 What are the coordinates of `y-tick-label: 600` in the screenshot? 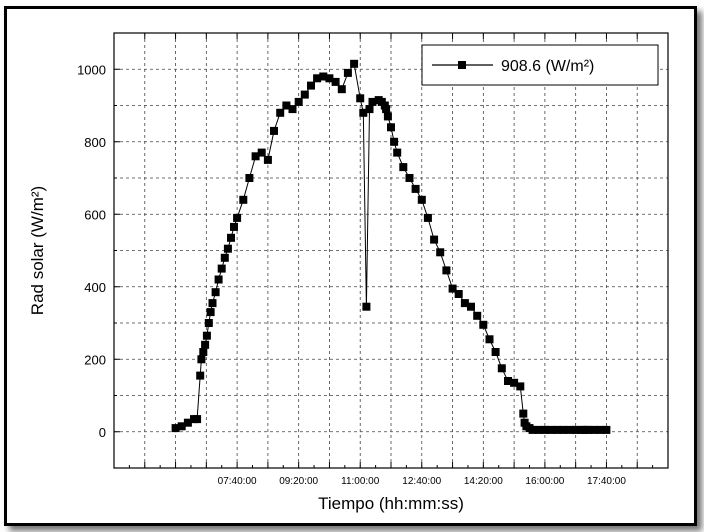 It's located at (95, 214).